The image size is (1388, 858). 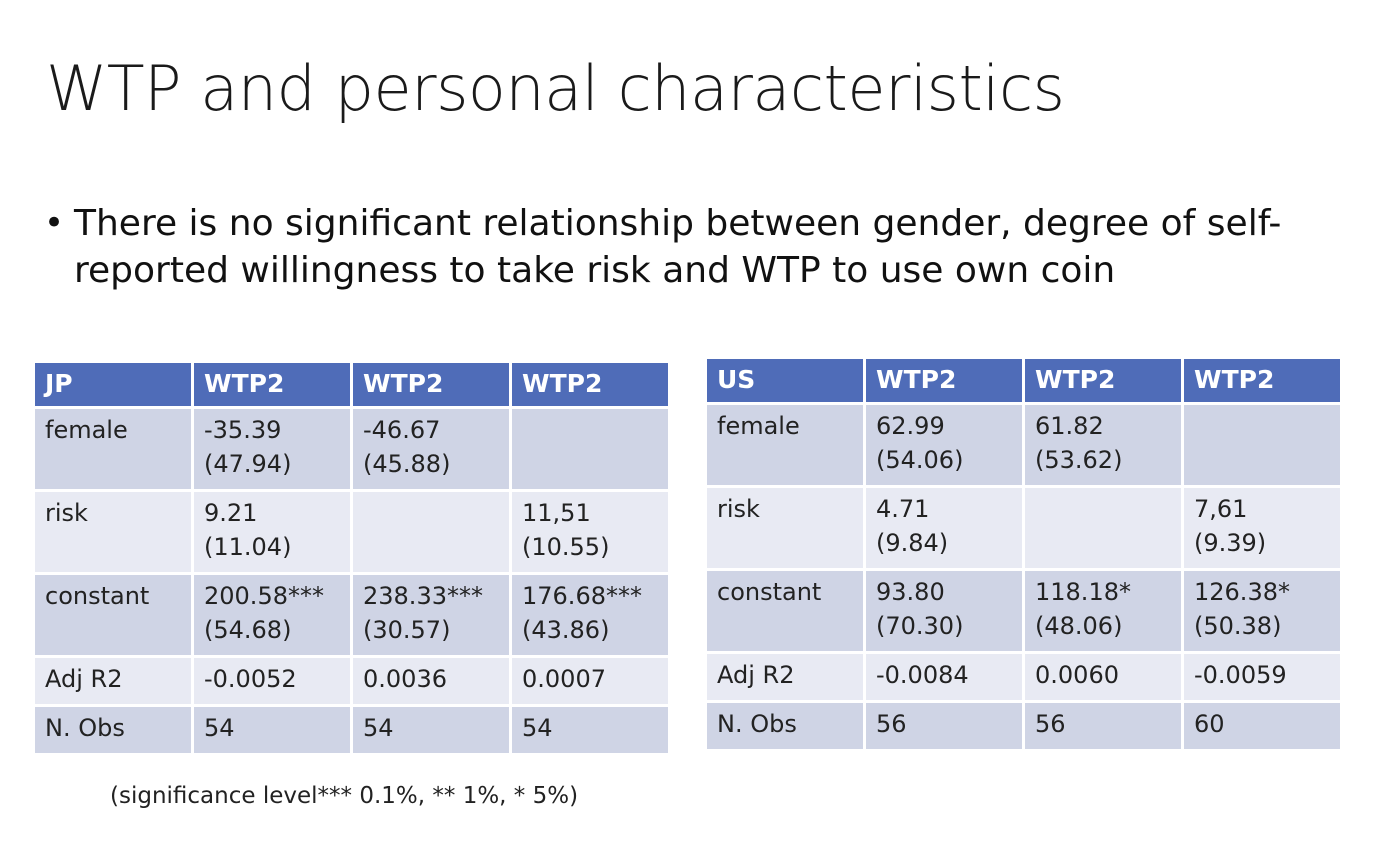 What do you see at coordinates (231, 513) in the screenshot?
I see `coefficient: 9.21` at bounding box center [231, 513].